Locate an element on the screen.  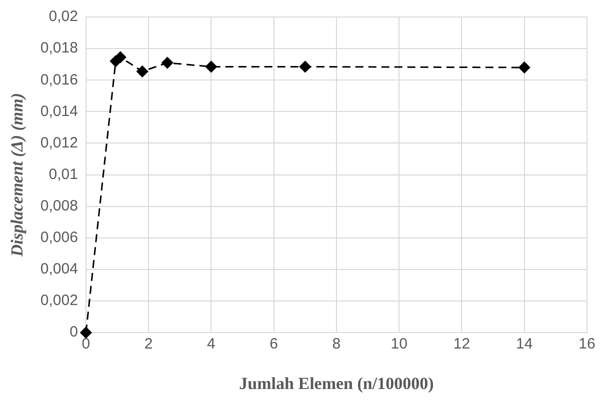
y-tick-label: 0,002 is located at coordinates (59, 301).